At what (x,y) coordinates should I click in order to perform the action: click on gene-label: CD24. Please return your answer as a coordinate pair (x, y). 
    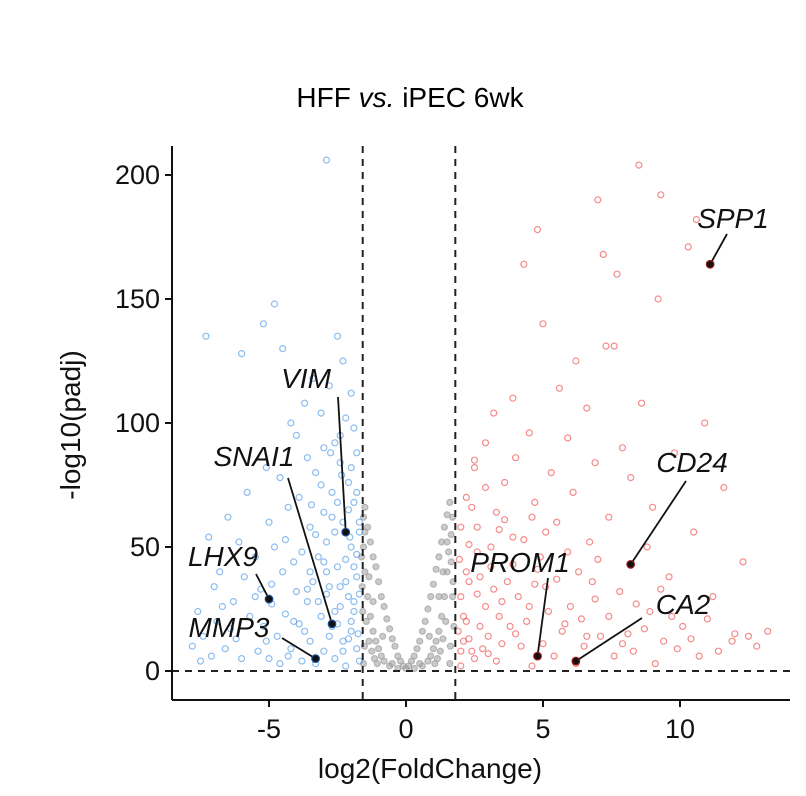
    Looking at the image, I should click on (692, 462).